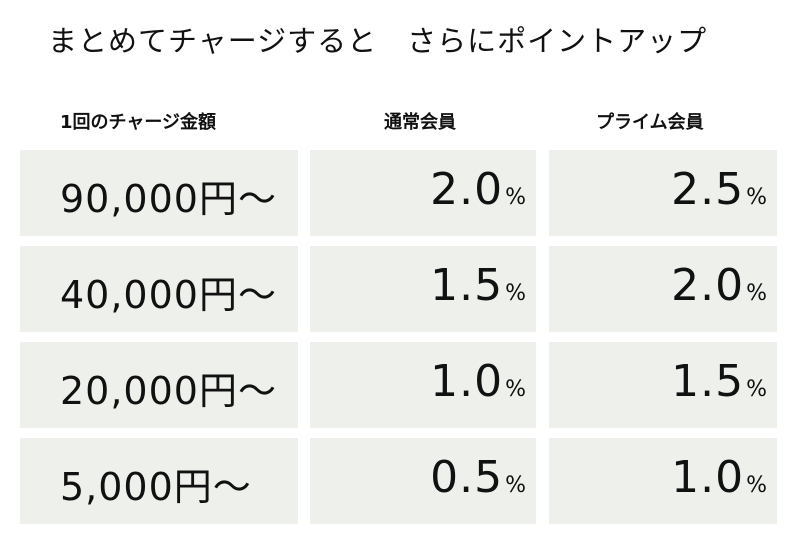 The width and height of the screenshot is (800, 540). What do you see at coordinates (663, 481) in the screenshot?
I see `prime-rate-cell: 1.0%` at bounding box center [663, 481].